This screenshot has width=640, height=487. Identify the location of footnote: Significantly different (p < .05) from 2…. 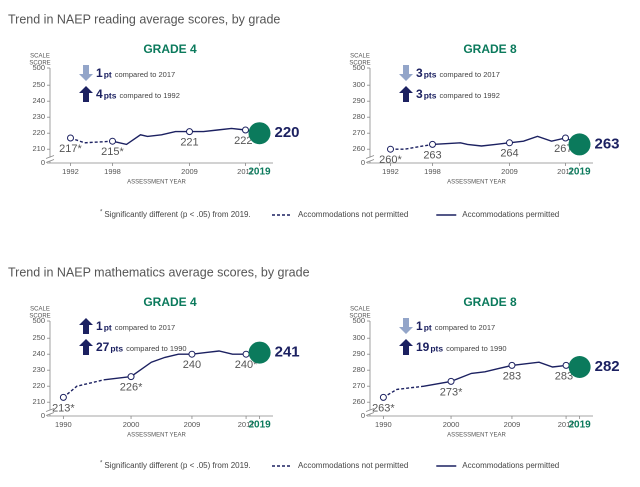
(177, 465).